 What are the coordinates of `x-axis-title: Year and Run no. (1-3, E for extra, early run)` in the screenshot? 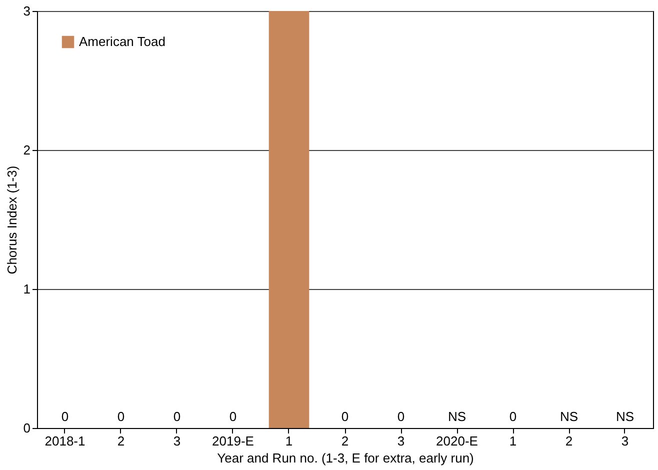 It's located at (345, 458).